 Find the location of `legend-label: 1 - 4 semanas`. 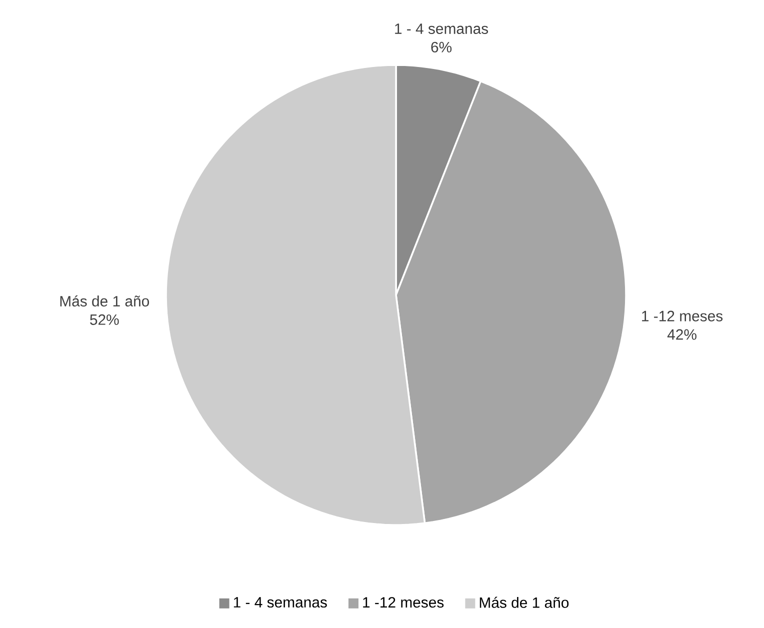

legend-label: 1 - 4 semanas is located at coordinates (280, 602).